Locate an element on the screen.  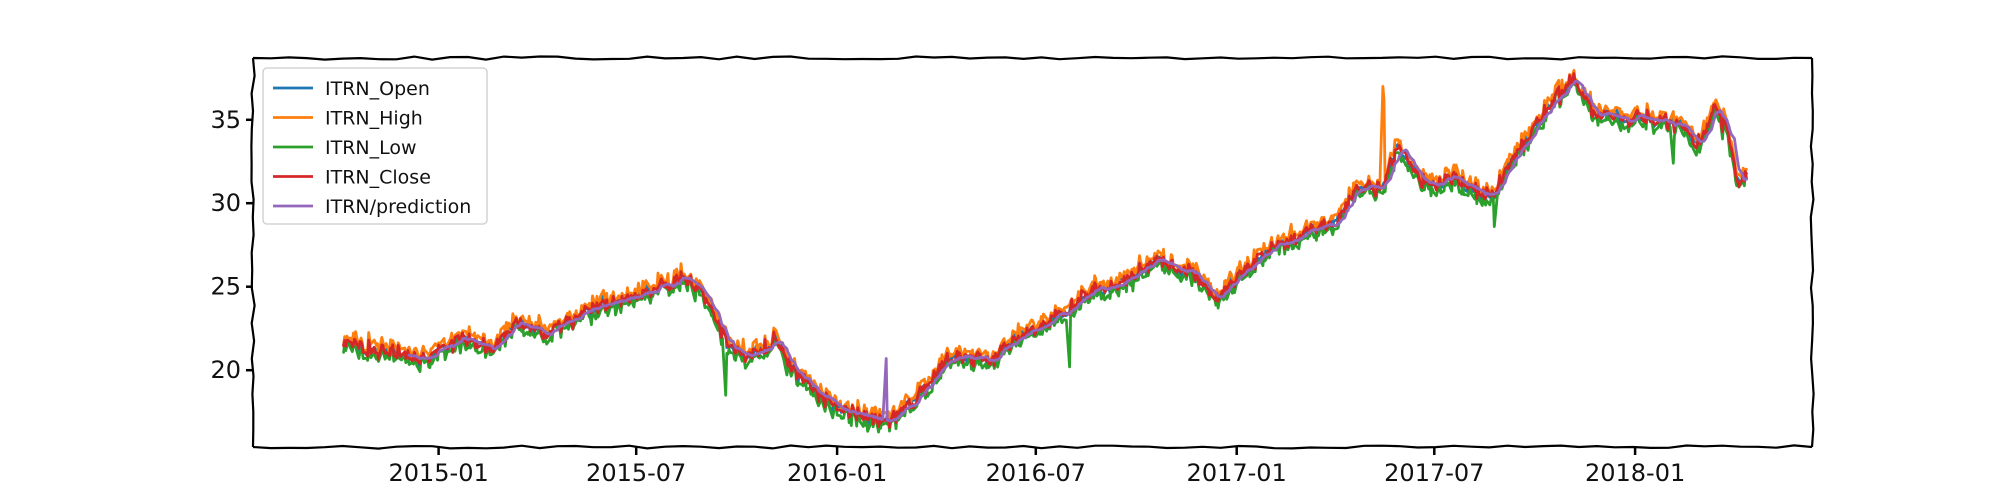
legend-box is located at coordinates (375, 146).